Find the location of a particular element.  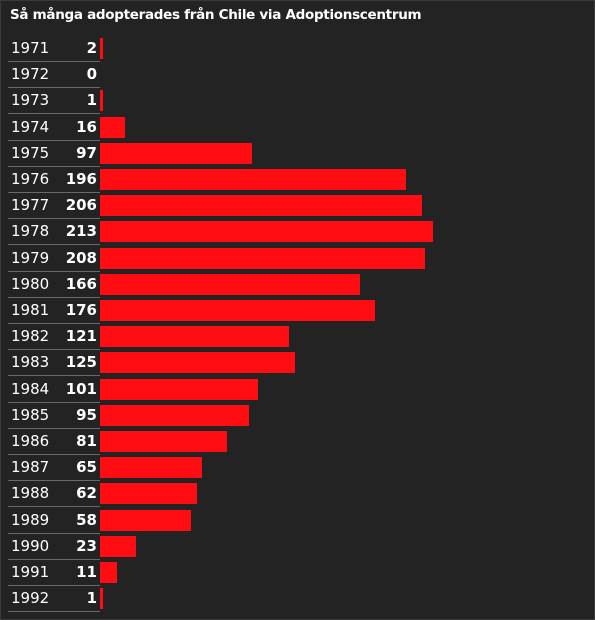

bar-row: 1991 11 is located at coordinates (297, 573).